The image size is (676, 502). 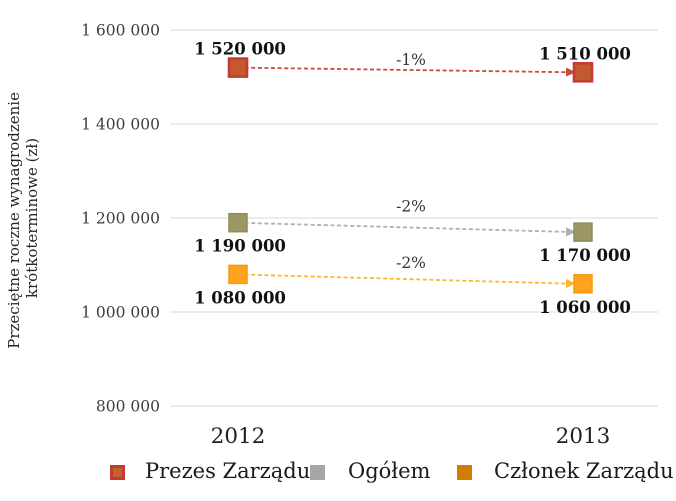 I want to click on y-tick-label: 1 200 000, so click(x=120, y=219).